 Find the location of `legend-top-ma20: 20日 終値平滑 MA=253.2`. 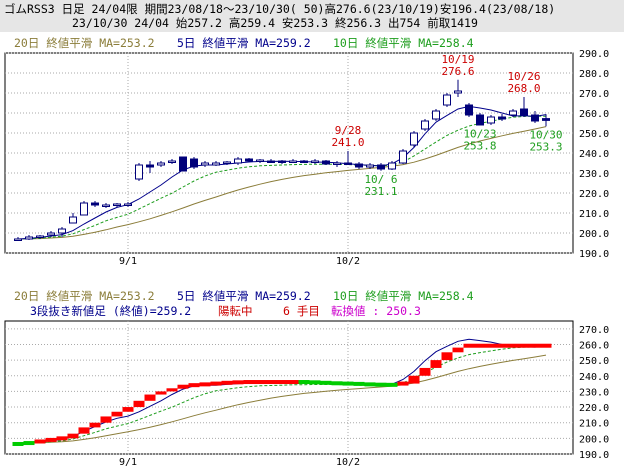

legend-top-ma20: 20日 終値平滑 MA=253.2 is located at coordinates (84, 43).